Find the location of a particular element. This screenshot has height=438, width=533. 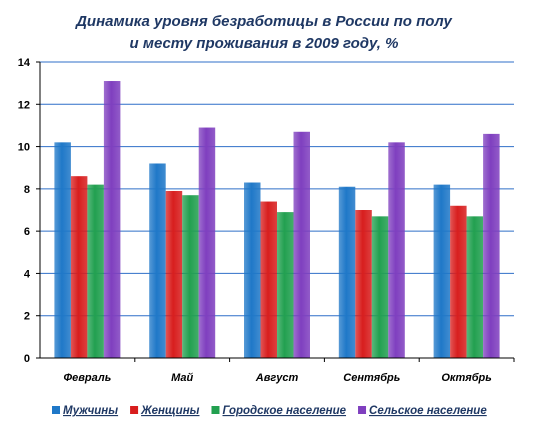

x-tick-label: Май is located at coordinates (182, 378).